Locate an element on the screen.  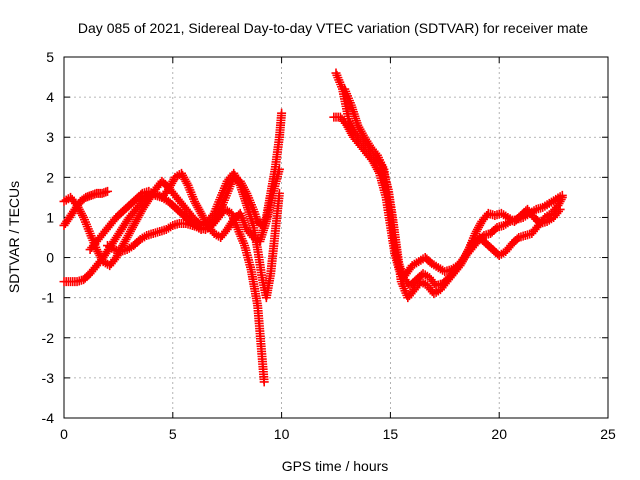
y-axis-label: SDTVAR / TECUs is located at coordinates (14, 237).